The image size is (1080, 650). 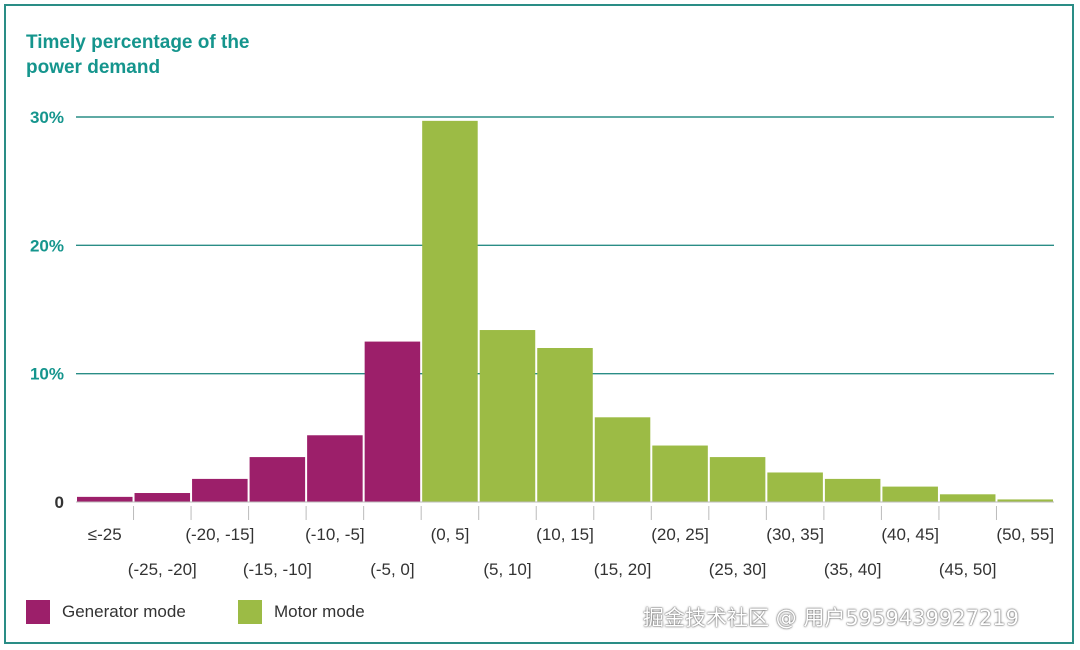 What do you see at coordinates (162, 569) in the screenshot?
I see `x-tick-label: (-25, -20]` at bounding box center [162, 569].